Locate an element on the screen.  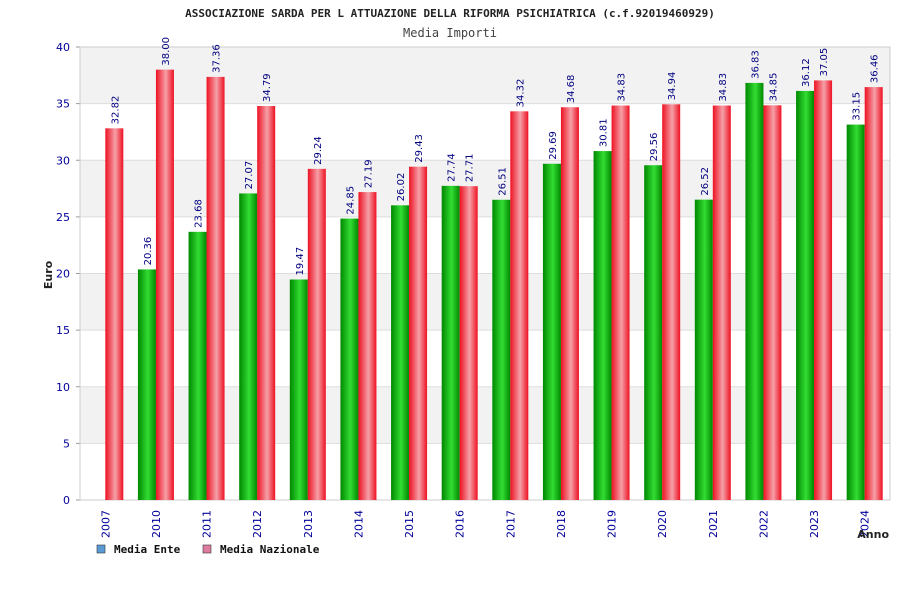
chart-subtitle: Media Importi is located at coordinates (450, 33).